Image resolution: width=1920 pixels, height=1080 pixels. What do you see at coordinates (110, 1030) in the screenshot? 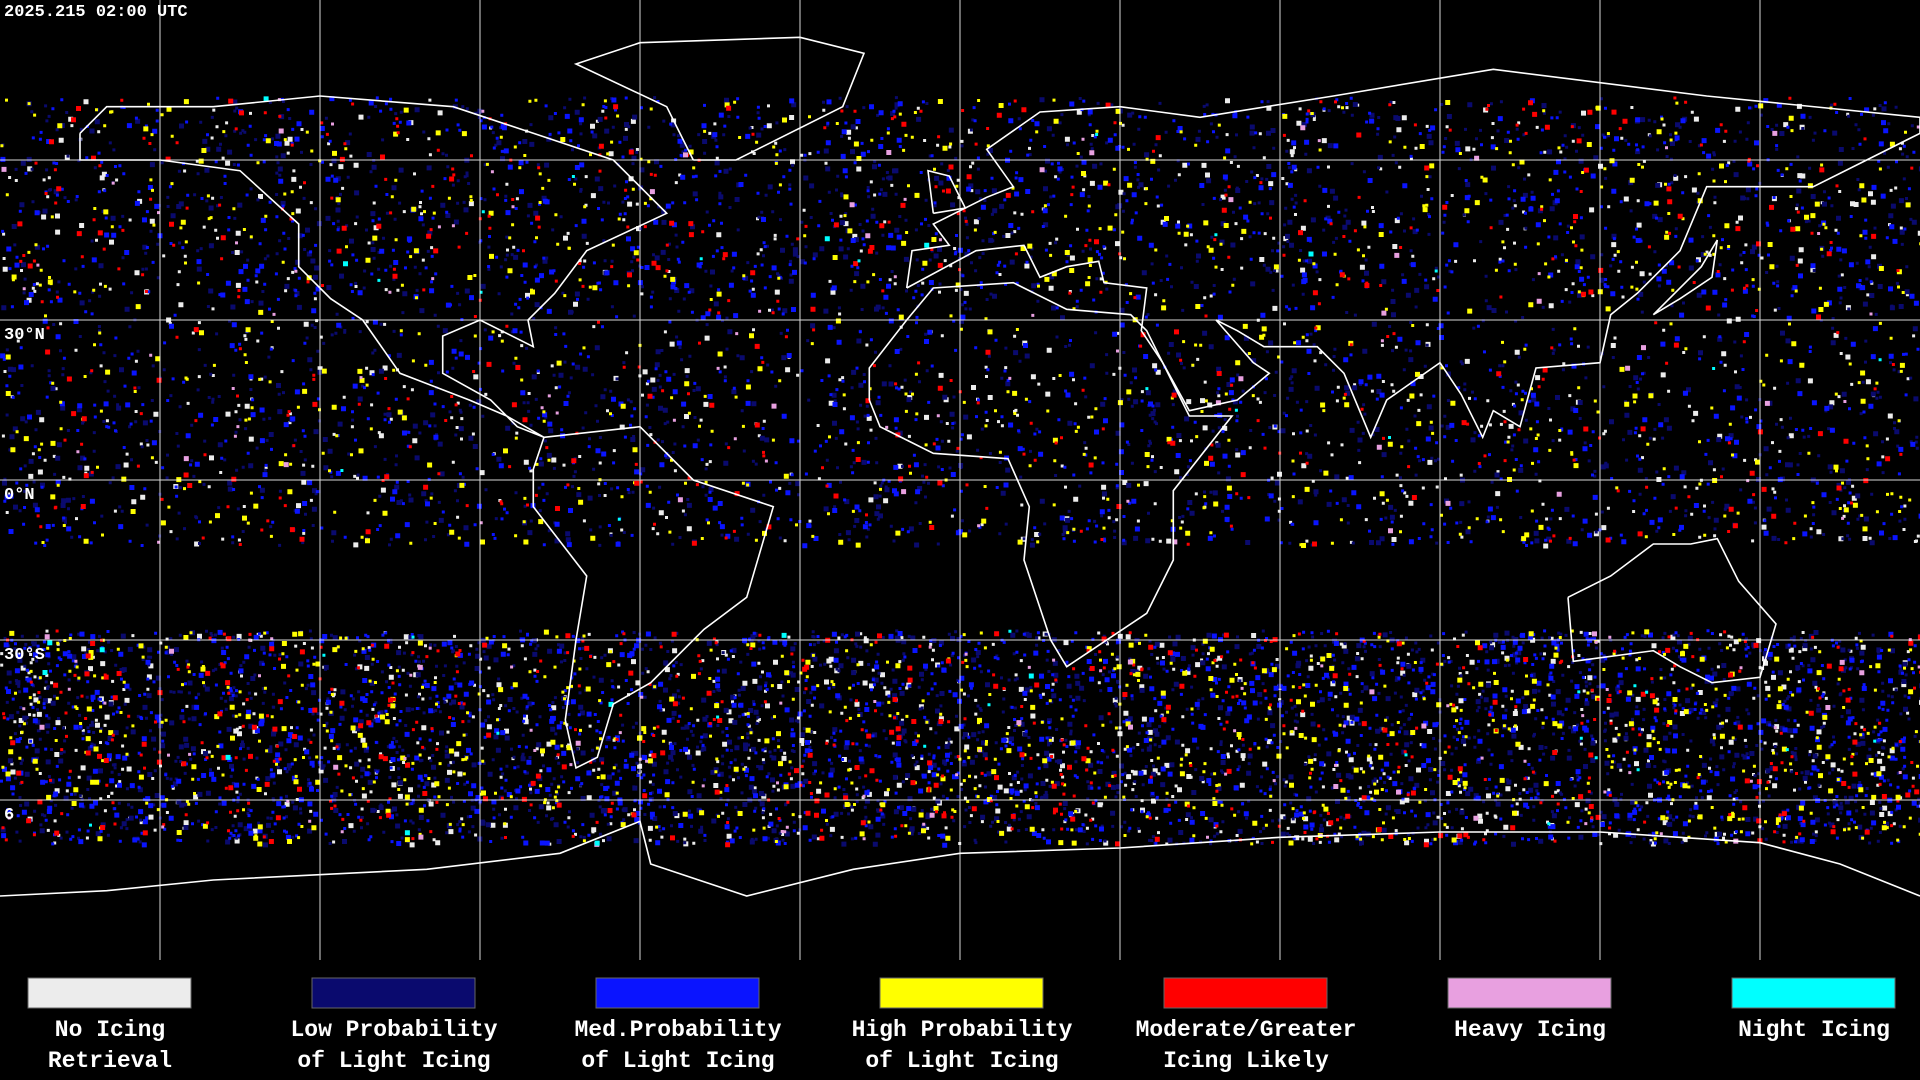
I see `legend-label: No Icing` at bounding box center [110, 1030].